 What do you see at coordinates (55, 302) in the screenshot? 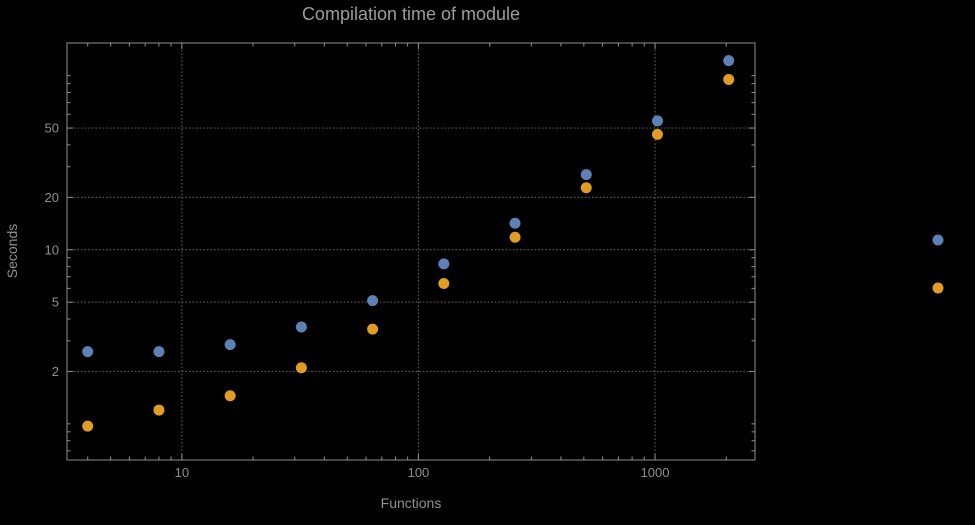
I see `y-tick-label: 5` at bounding box center [55, 302].